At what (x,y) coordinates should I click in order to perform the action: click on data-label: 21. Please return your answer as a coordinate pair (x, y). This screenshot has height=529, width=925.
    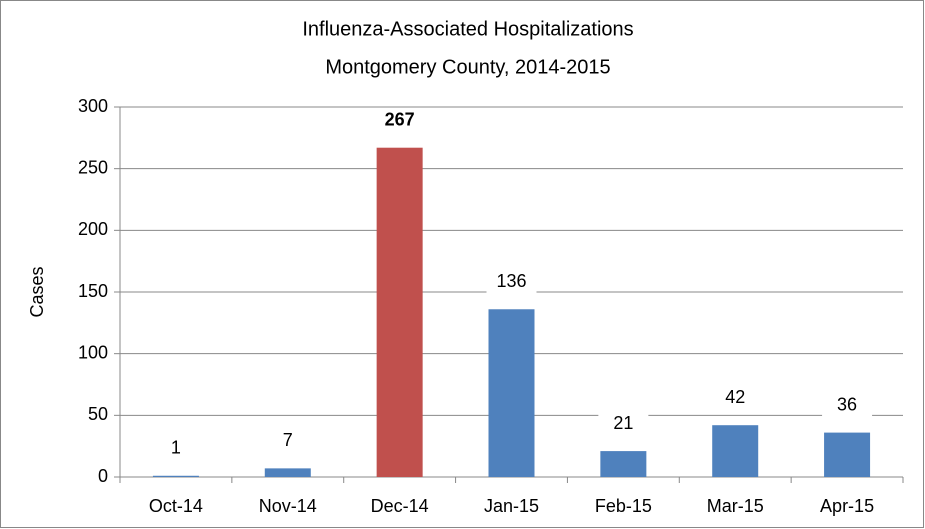
    Looking at the image, I should click on (623, 423).